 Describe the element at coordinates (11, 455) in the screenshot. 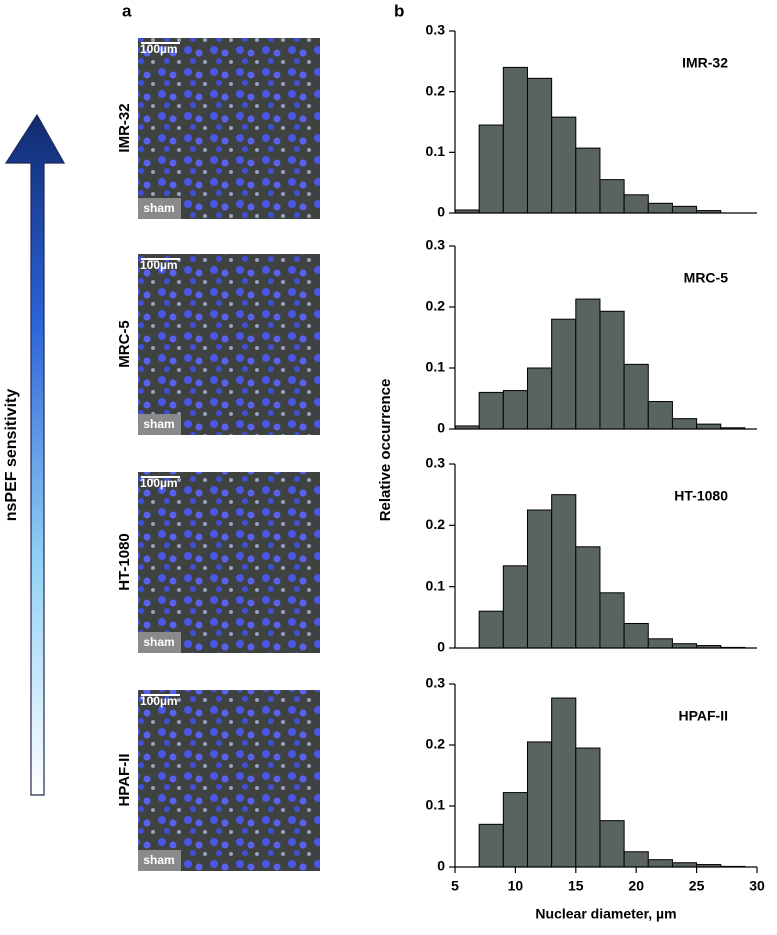

I see `arrow-label: nsPEF sensitivity` at that location.